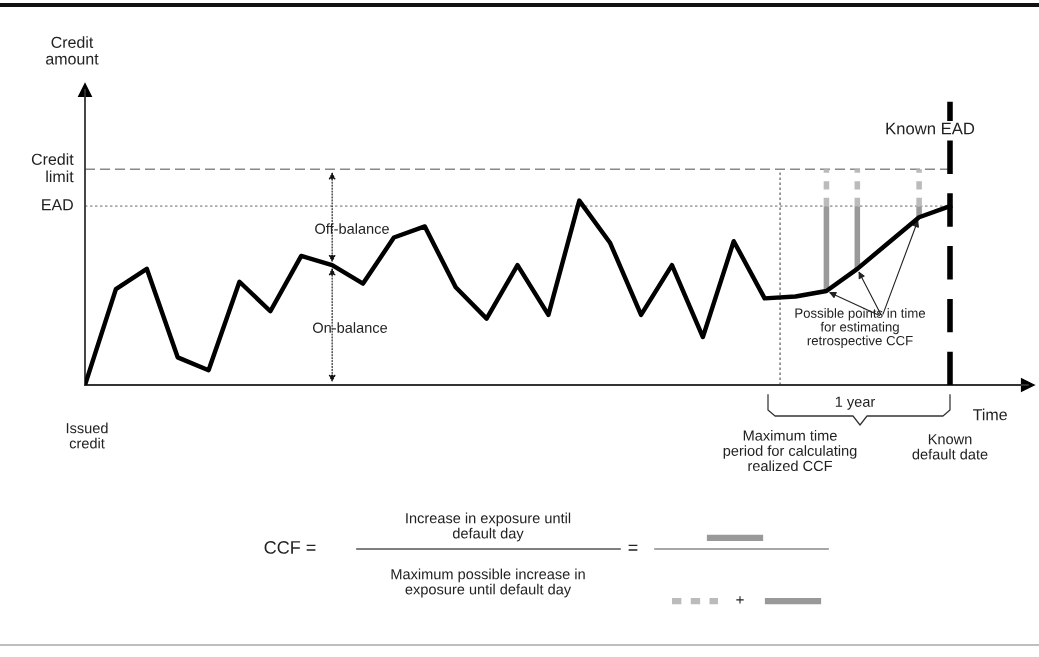 This screenshot has height=657, width=1039. What do you see at coordinates (352, 228) in the screenshot?
I see `annotation: Off-balance` at bounding box center [352, 228].